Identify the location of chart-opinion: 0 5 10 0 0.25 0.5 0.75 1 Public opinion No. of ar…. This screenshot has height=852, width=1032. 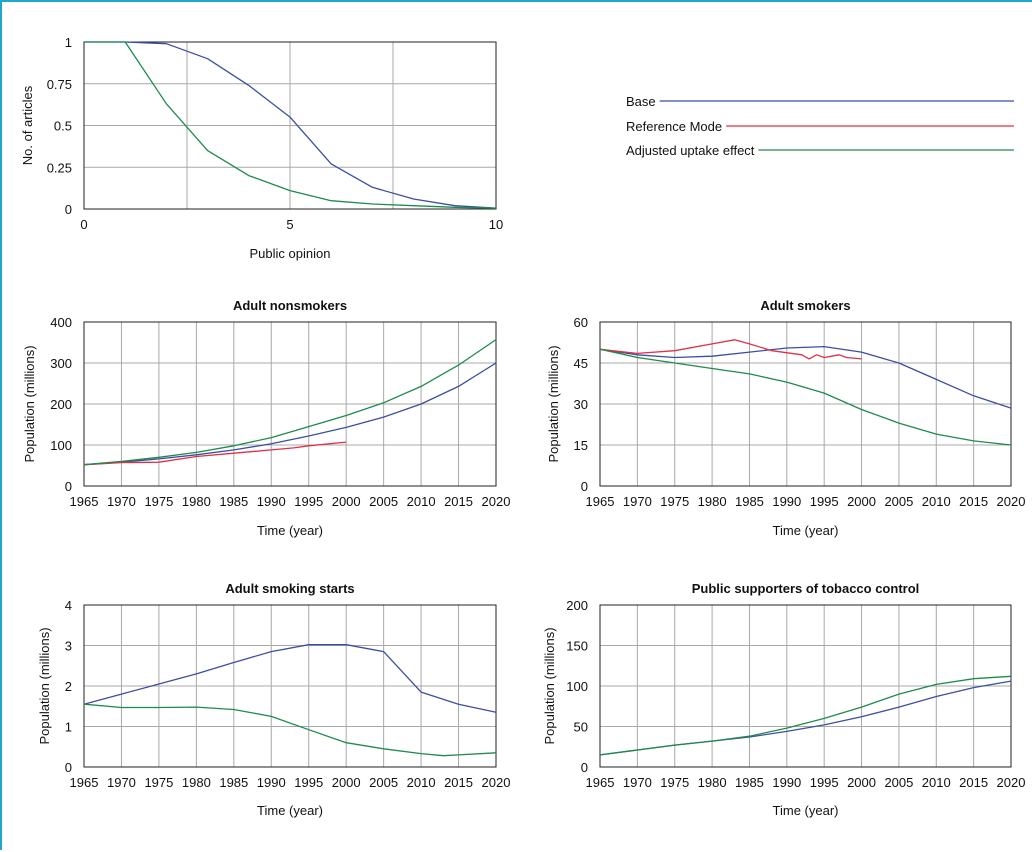
(261, 148).